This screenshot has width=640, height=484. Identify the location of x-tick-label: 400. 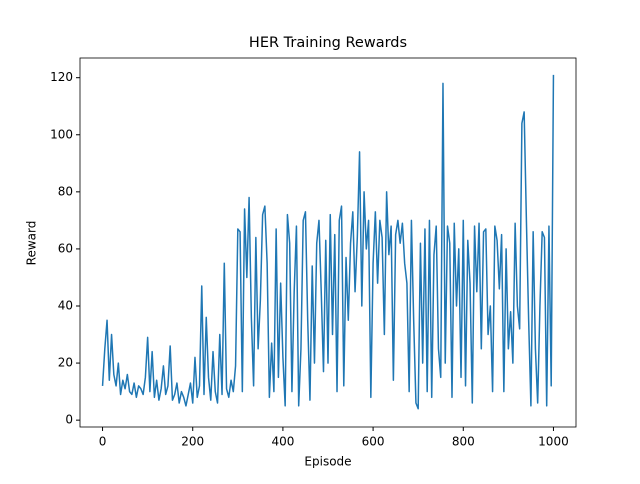
(282, 442).